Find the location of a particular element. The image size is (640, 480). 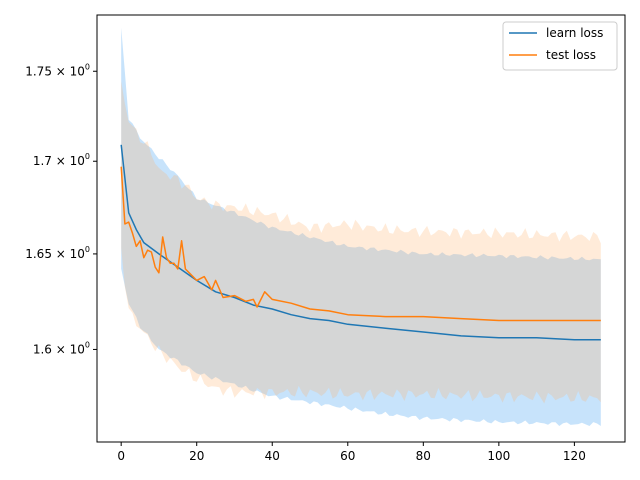

x-tick-label: 20 is located at coordinates (196, 456).